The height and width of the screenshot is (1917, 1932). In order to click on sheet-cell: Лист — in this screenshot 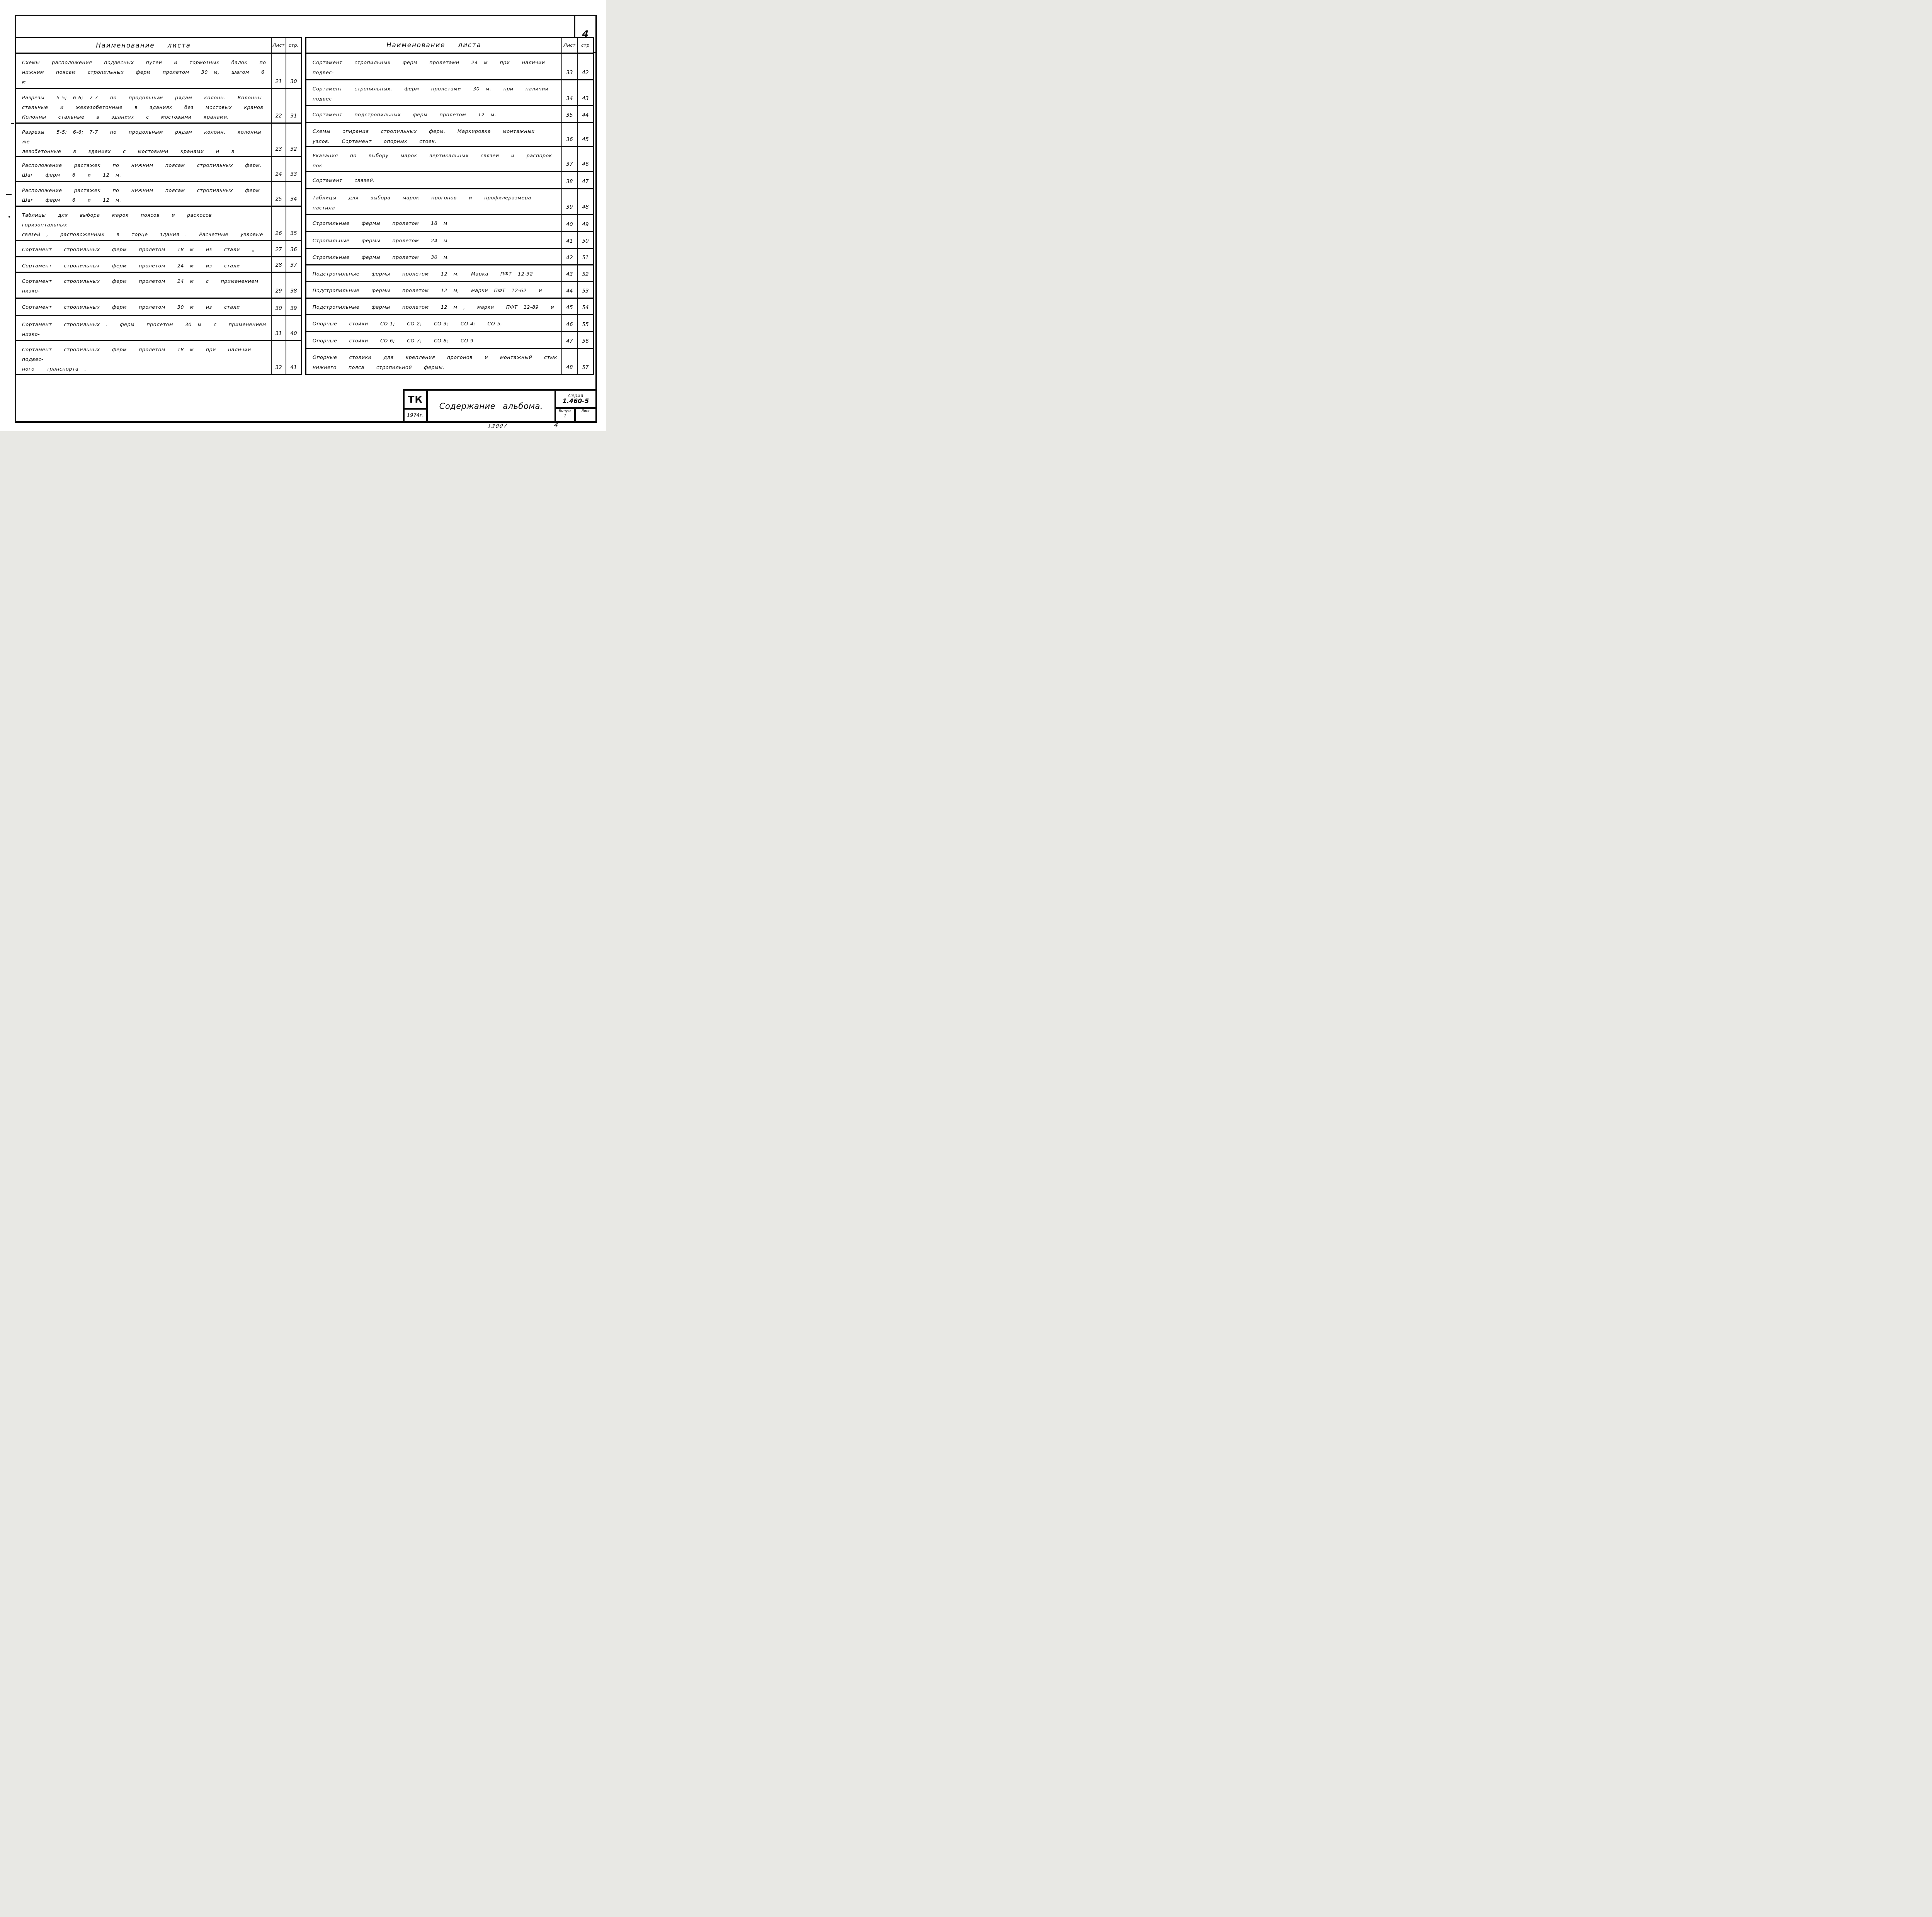, I will do `click(585, 415)`.